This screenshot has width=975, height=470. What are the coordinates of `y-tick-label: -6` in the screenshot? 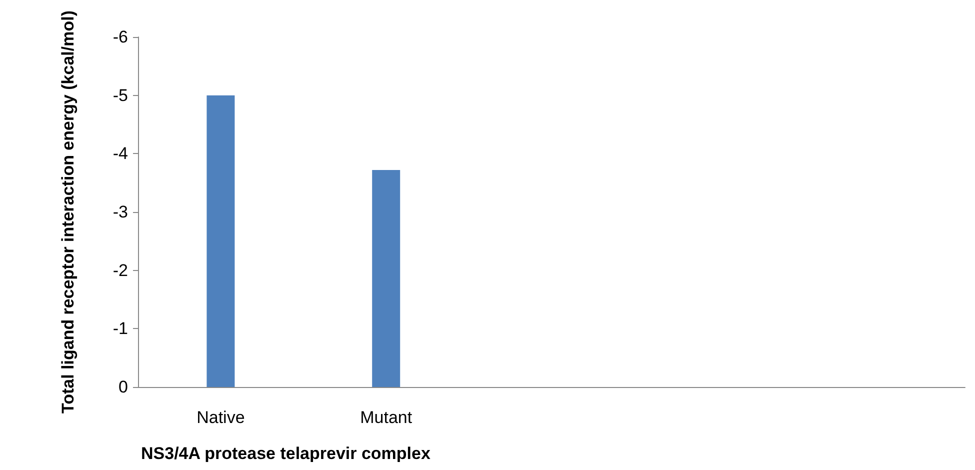 It's located at (120, 37).